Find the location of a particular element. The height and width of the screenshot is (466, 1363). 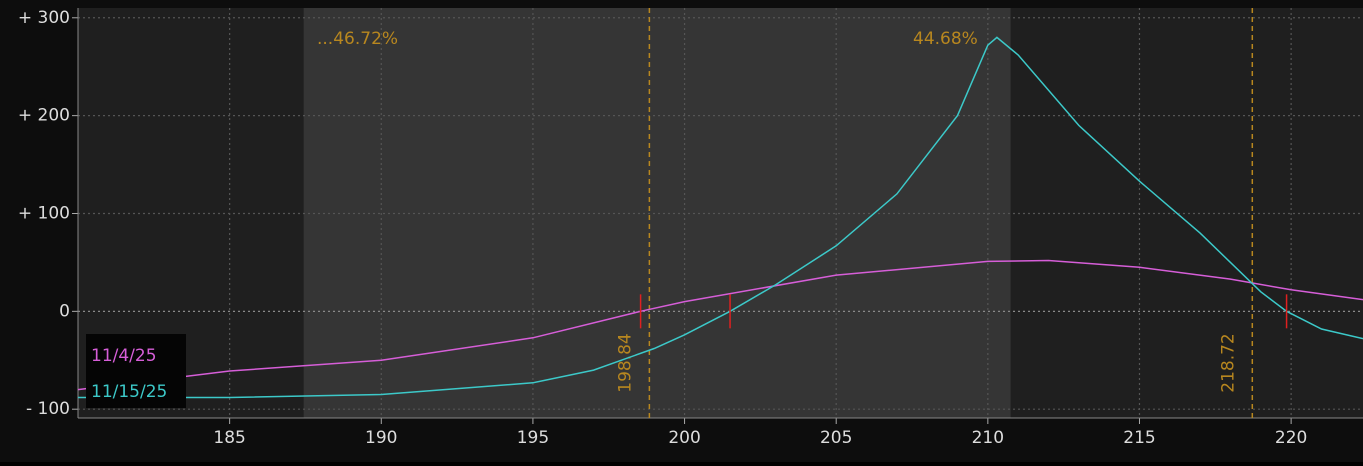

y-tick-label: + 300 is located at coordinates (44, 18).